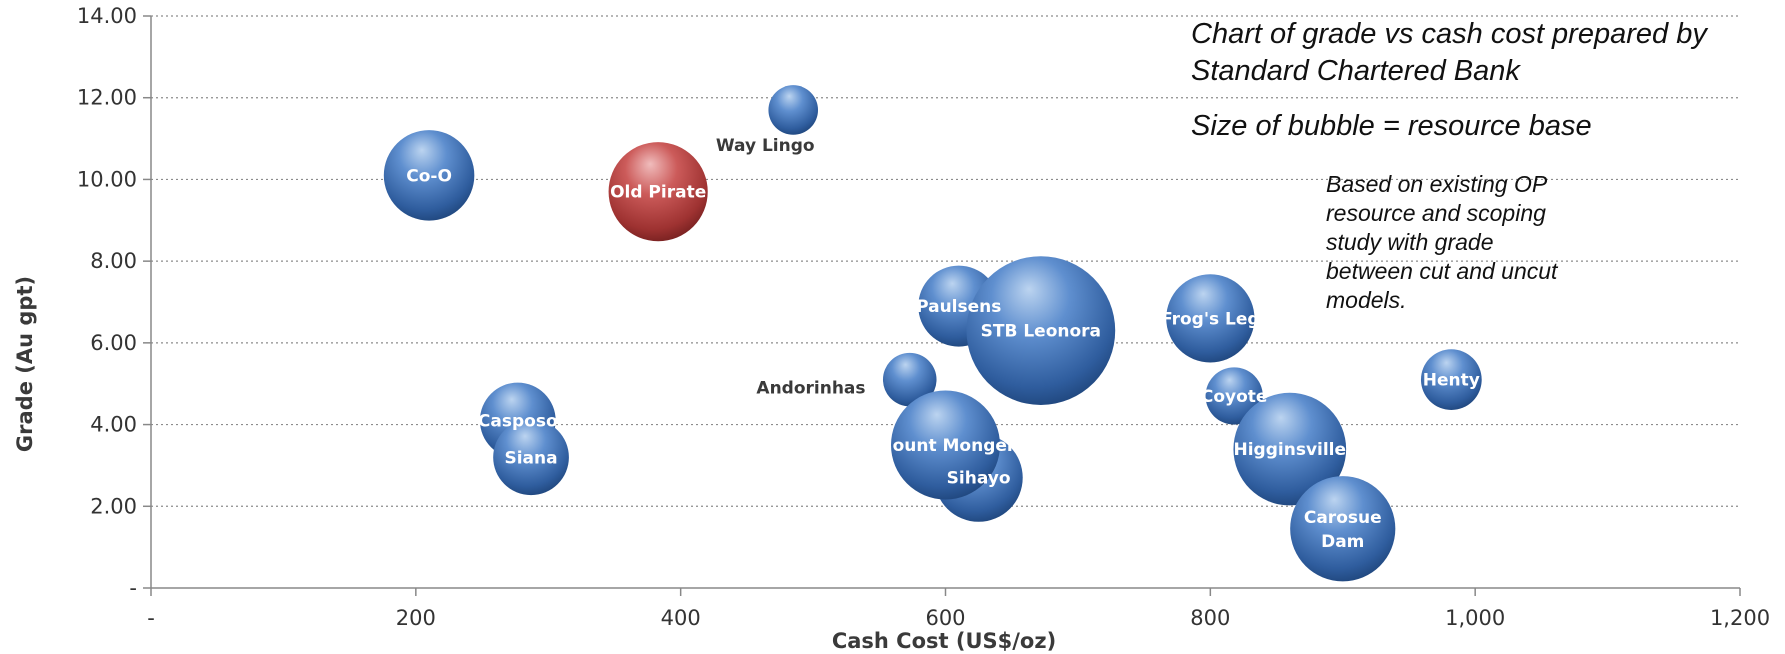 Image resolution: width=1785 pixels, height=654 pixels. What do you see at coordinates (113, 425) in the screenshot?
I see `y-tick-label: 4.00` at bounding box center [113, 425].